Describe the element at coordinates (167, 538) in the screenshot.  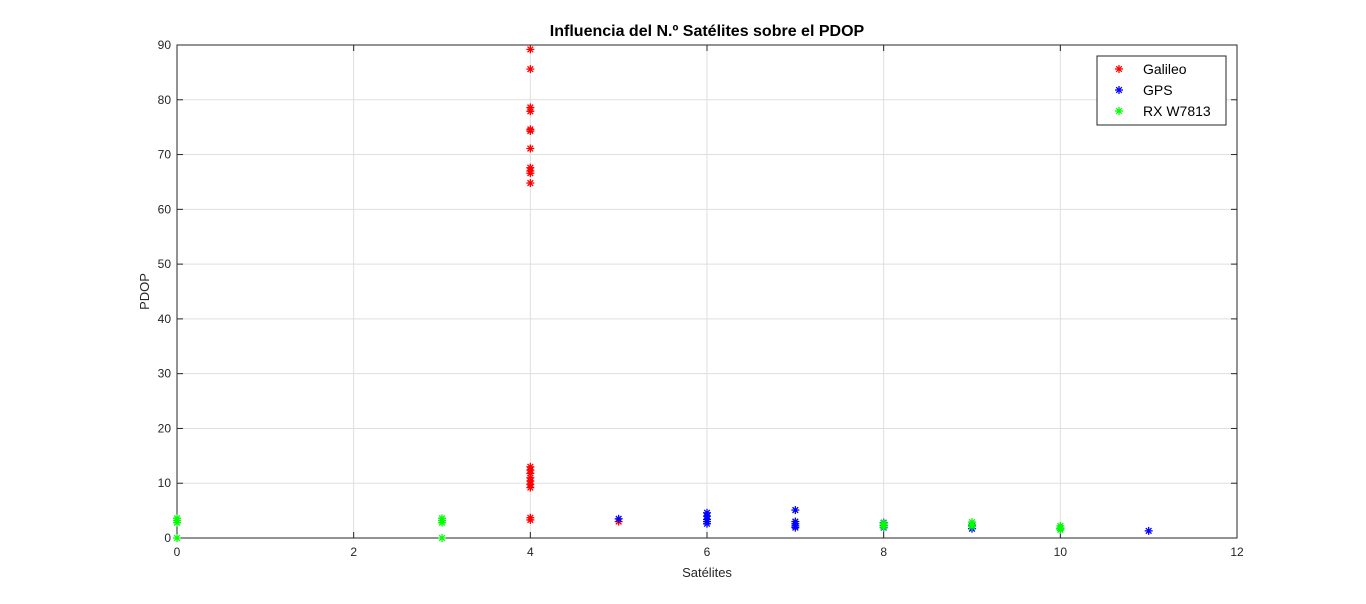
I see `y-tick-label: 0` at that location.